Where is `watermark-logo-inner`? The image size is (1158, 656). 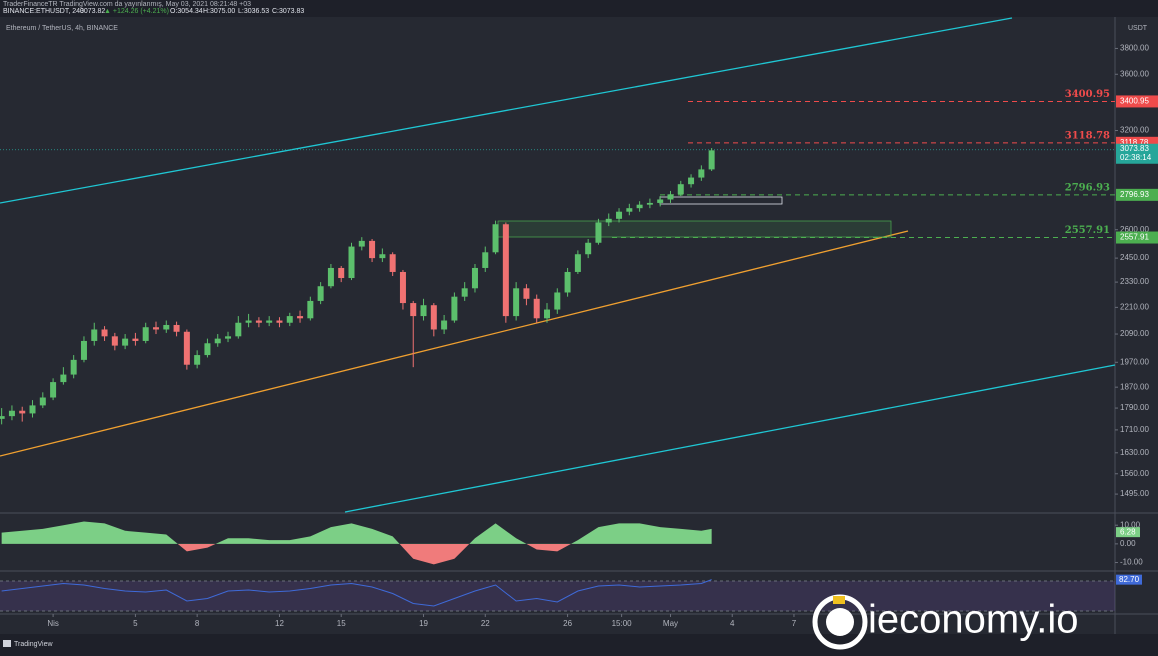
watermark-logo-inner is located at coordinates (840, 622).